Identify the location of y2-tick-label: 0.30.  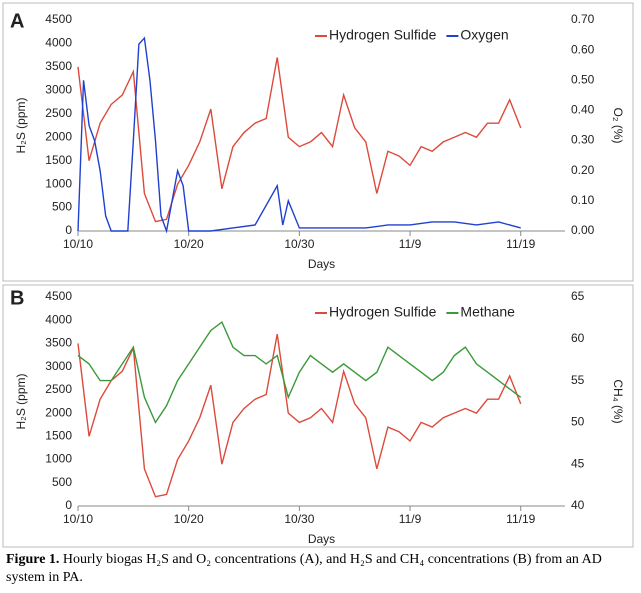
(583, 140).